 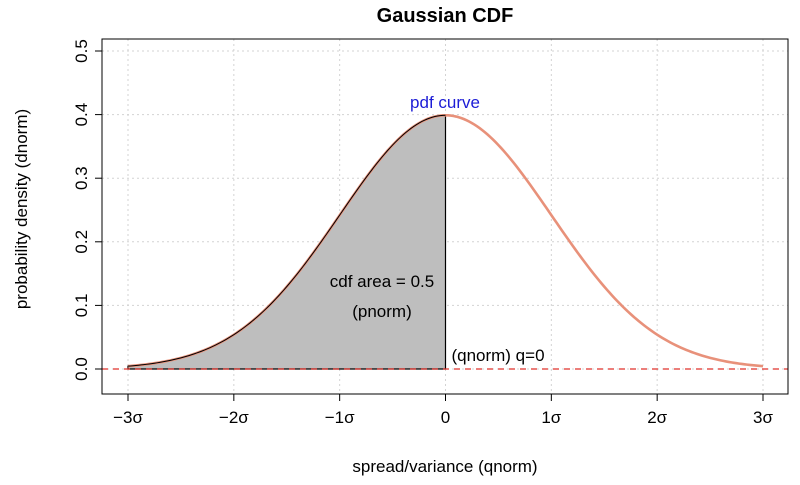 What do you see at coordinates (81, 115) in the screenshot?
I see `y-tick-label: 0.4` at bounding box center [81, 115].